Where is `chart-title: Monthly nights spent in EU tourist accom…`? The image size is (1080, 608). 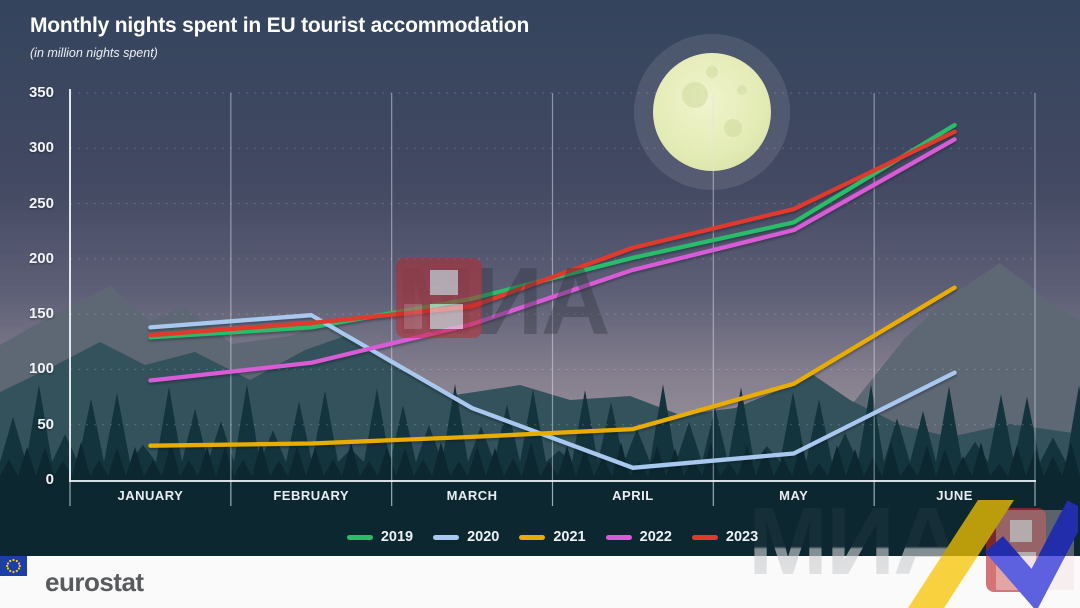 chart-title: Monthly nights spent in EU tourist accom… is located at coordinates (280, 25).